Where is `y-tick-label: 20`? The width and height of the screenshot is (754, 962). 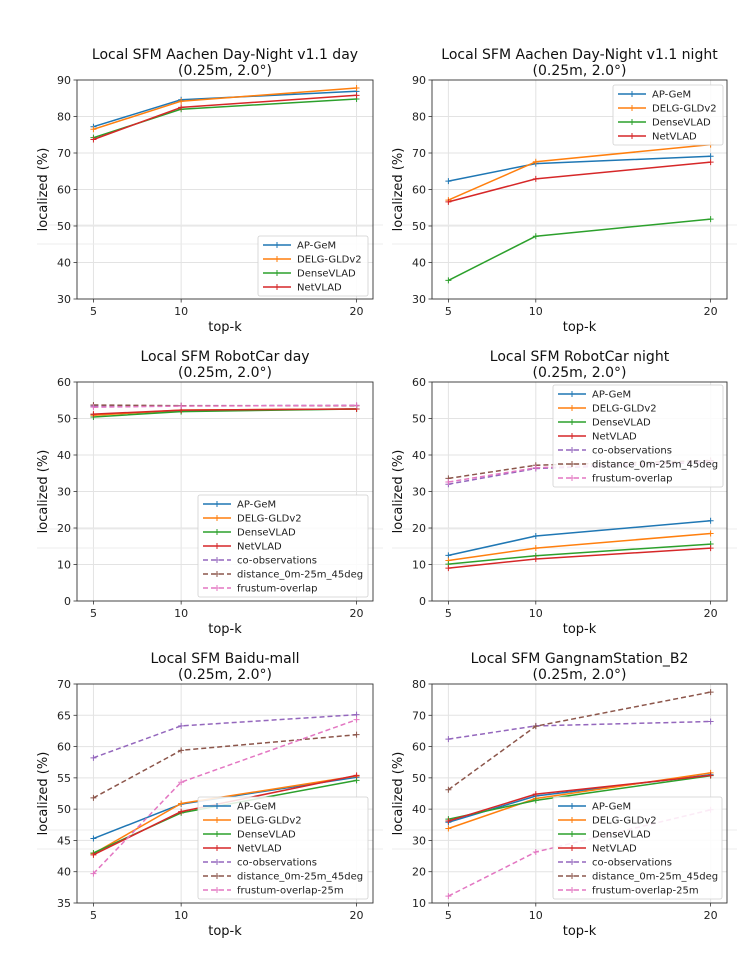 y-tick-label: 20 is located at coordinates (64, 528).